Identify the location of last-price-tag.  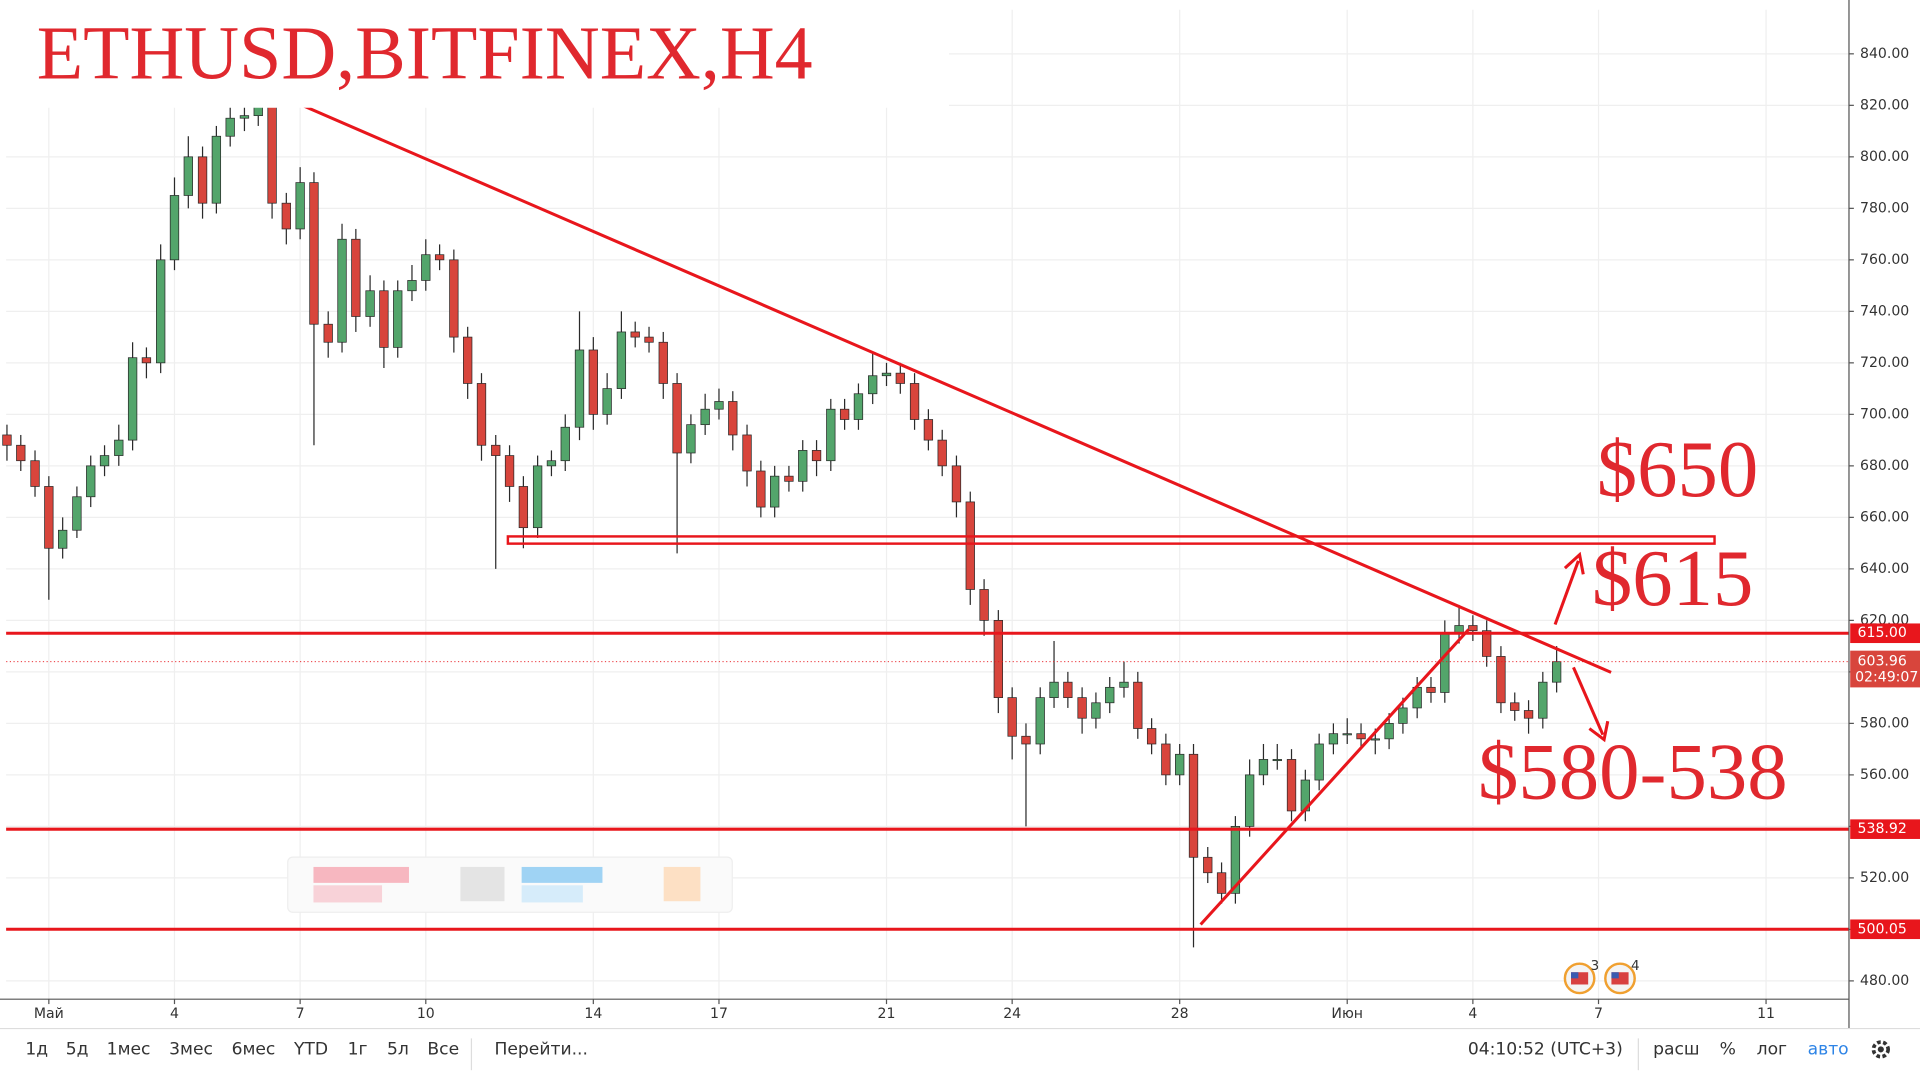
(1885, 669).